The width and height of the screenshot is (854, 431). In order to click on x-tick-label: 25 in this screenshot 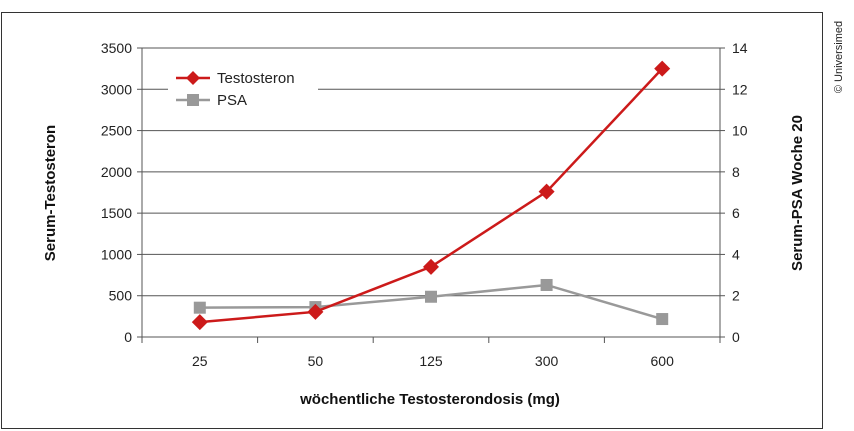, I will do `click(200, 361)`.